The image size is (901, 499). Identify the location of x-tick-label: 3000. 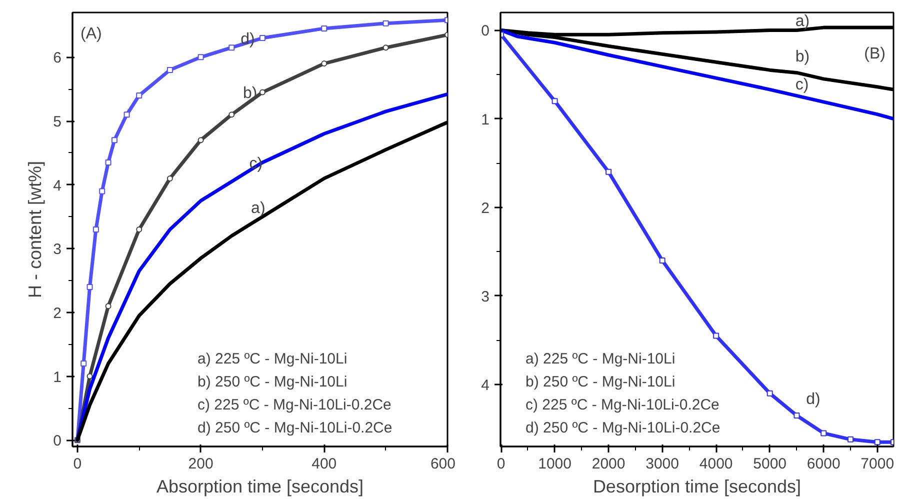
(663, 464).